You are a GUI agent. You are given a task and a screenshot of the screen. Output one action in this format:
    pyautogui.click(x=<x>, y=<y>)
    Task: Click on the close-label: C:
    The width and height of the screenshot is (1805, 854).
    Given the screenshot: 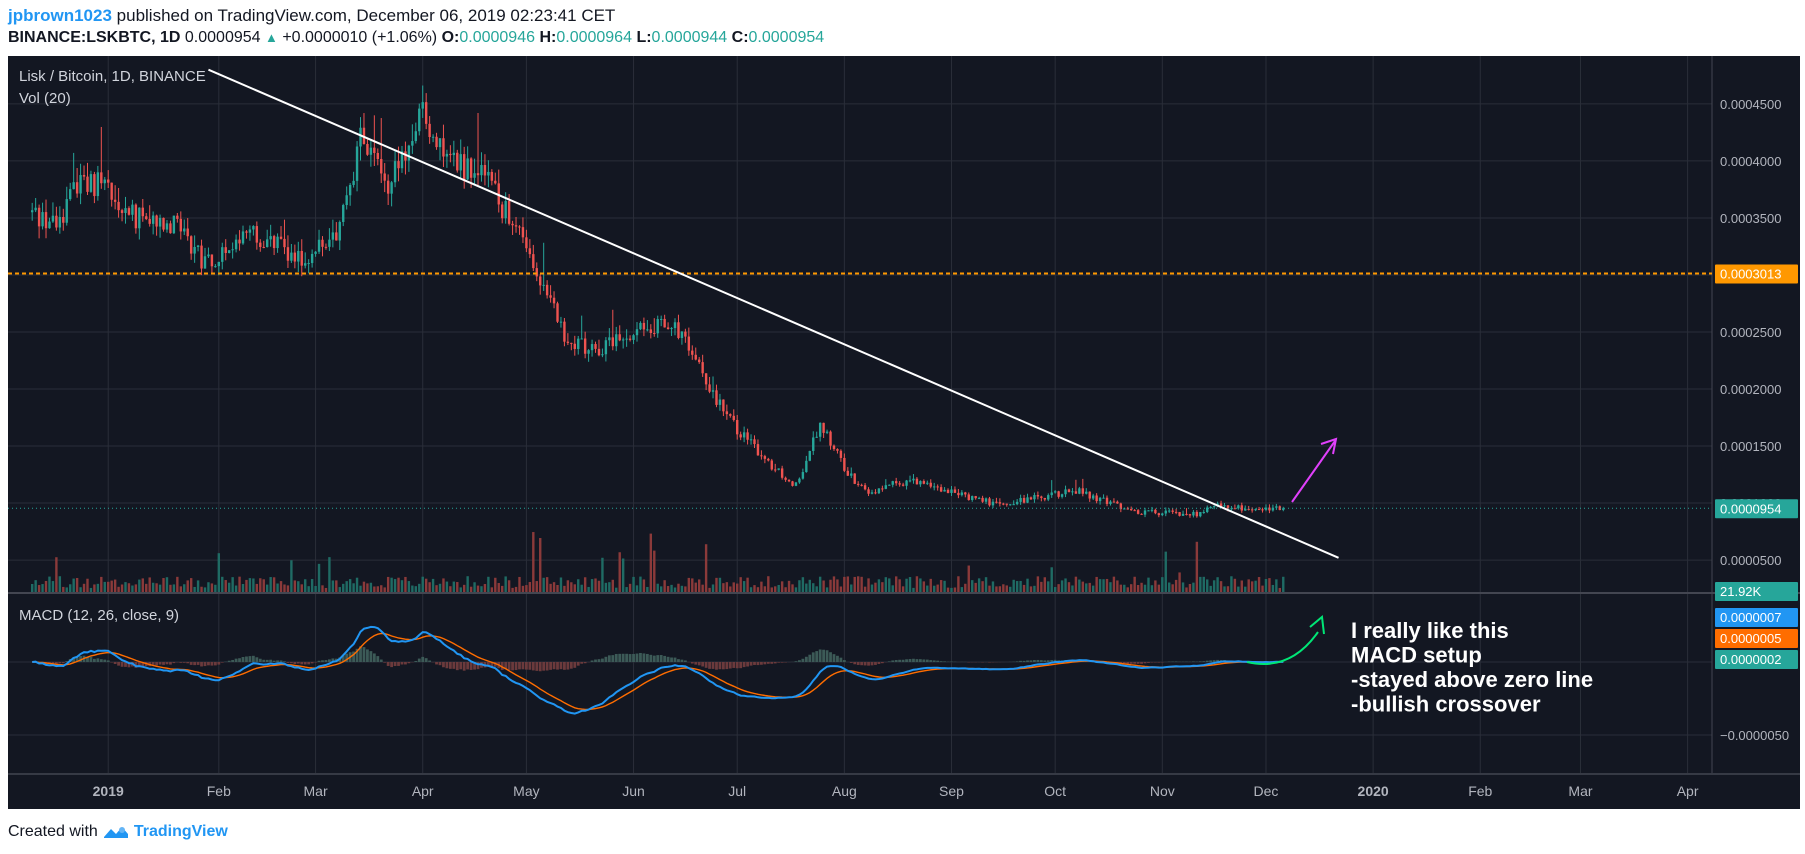 What is the action you would take?
    pyautogui.click(x=740, y=37)
    